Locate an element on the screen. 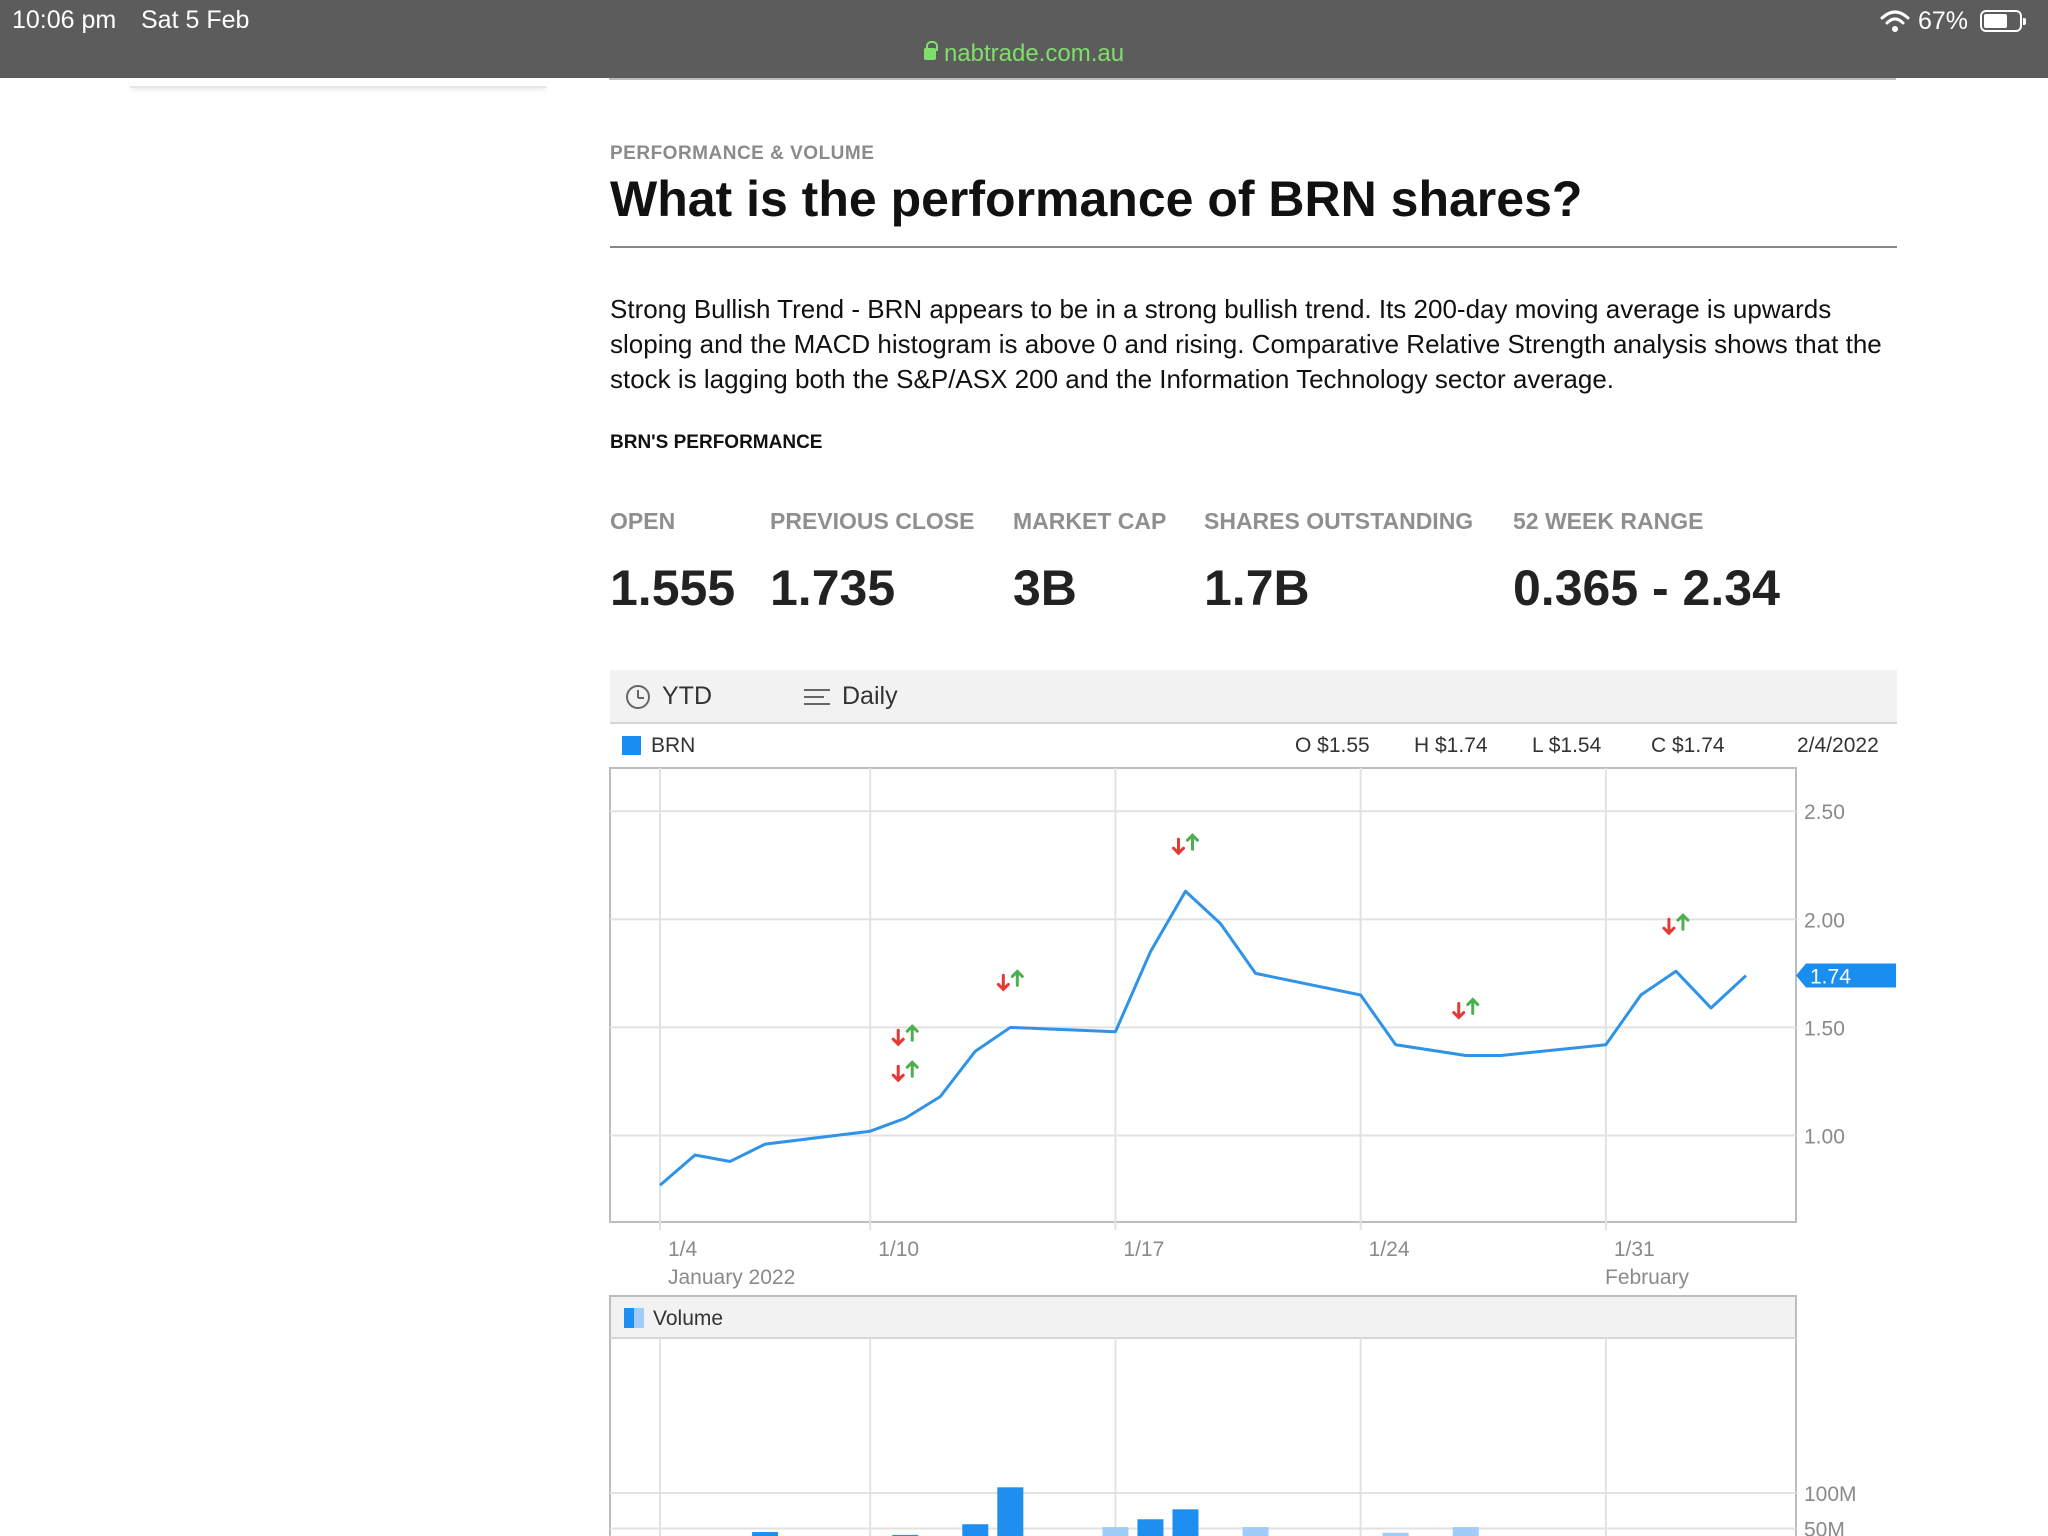  volume-header is located at coordinates (1203, 1318).